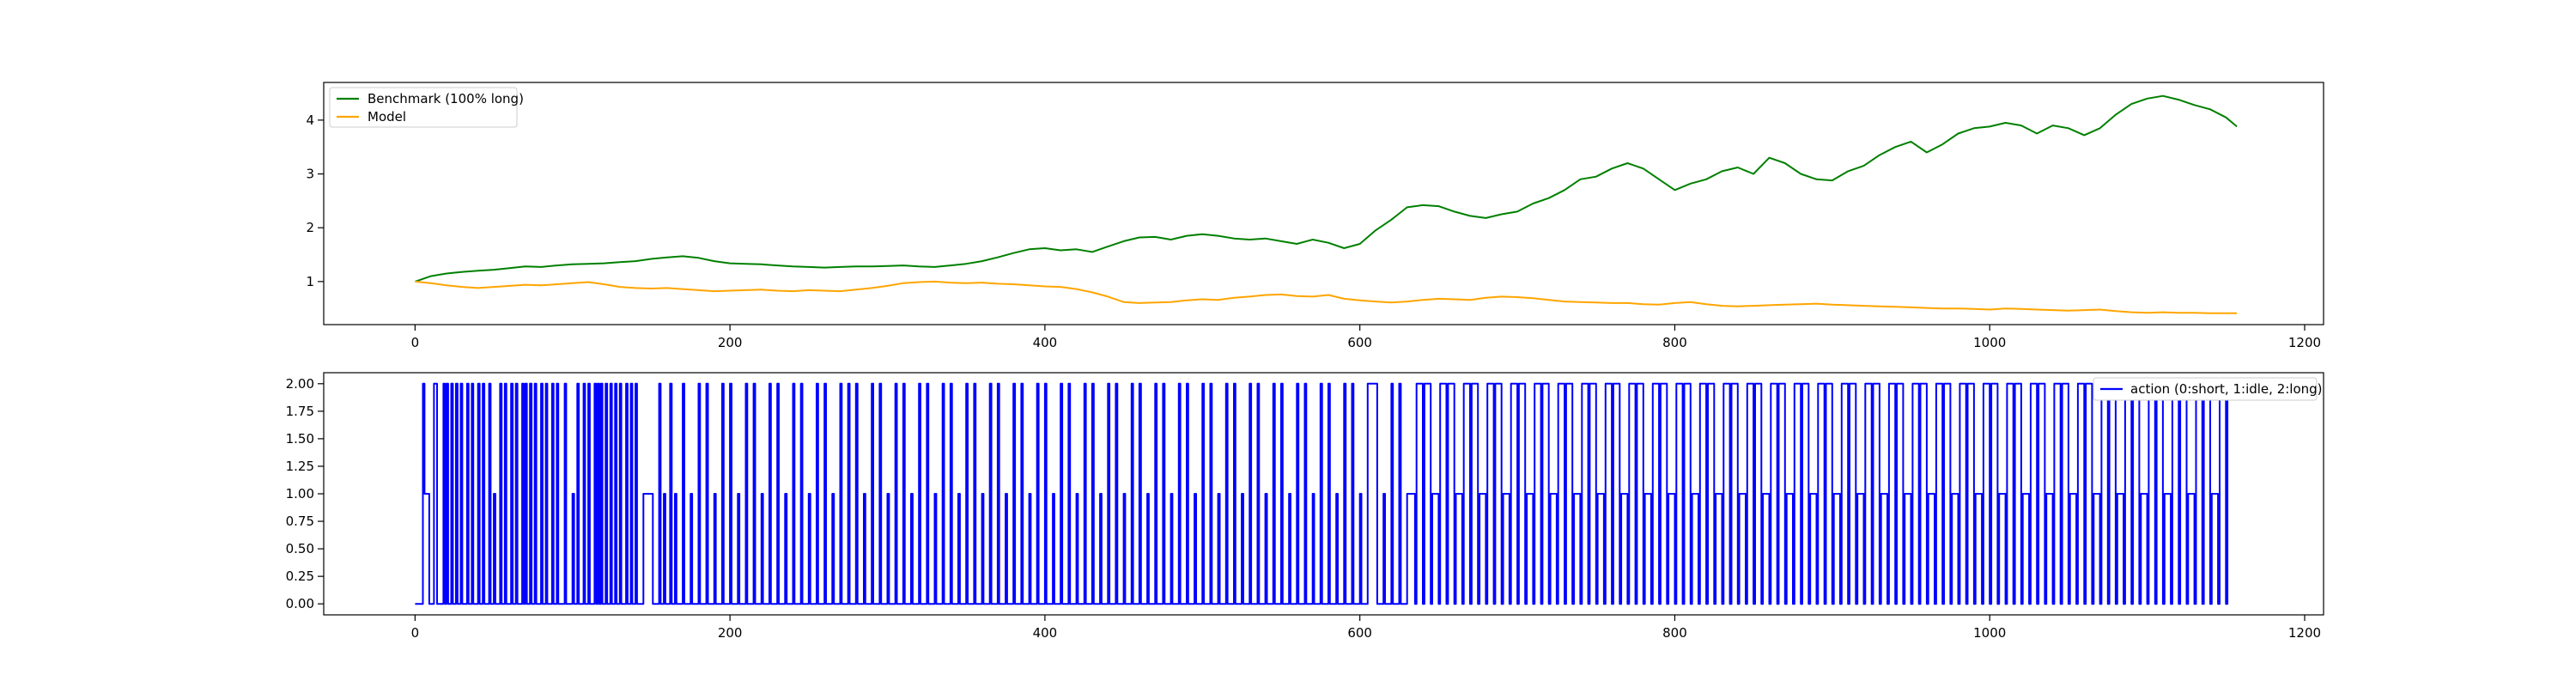  What do you see at coordinates (446, 98) in the screenshot?
I see `legend-label-benchmark: Benchmark (100% long)` at bounding box center [446, 98].